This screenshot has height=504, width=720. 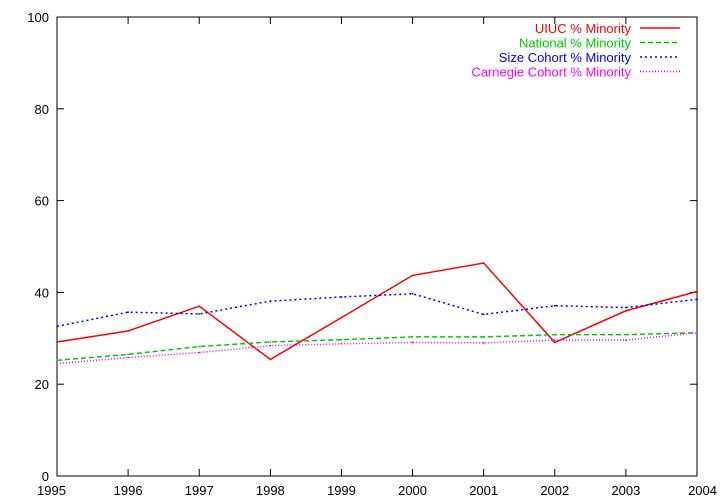 I want to click on x-tick-label: 1995, so click(x=51, y=490).